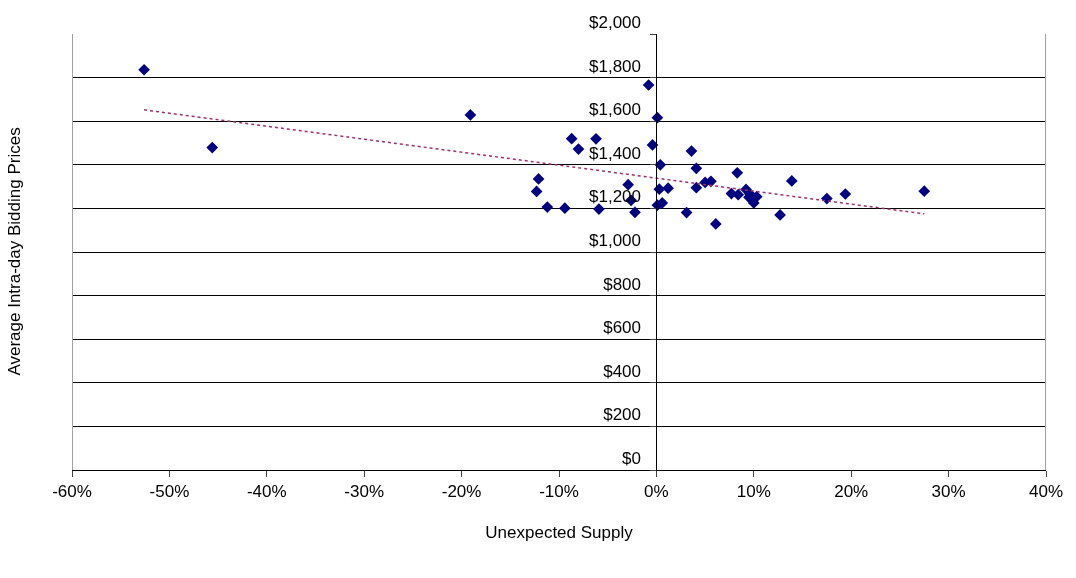  What do you see at coordinates (615, 22) in the screenshot?
I see `y-tick-label: $2,000` at bounding box center [615, 22].